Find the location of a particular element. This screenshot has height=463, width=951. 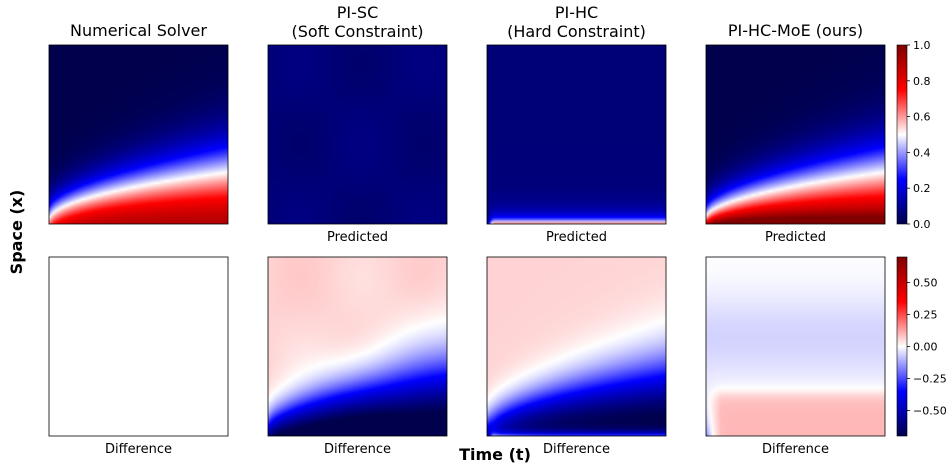

caption-difference-2: Difference is located at coordinates (357, 449).